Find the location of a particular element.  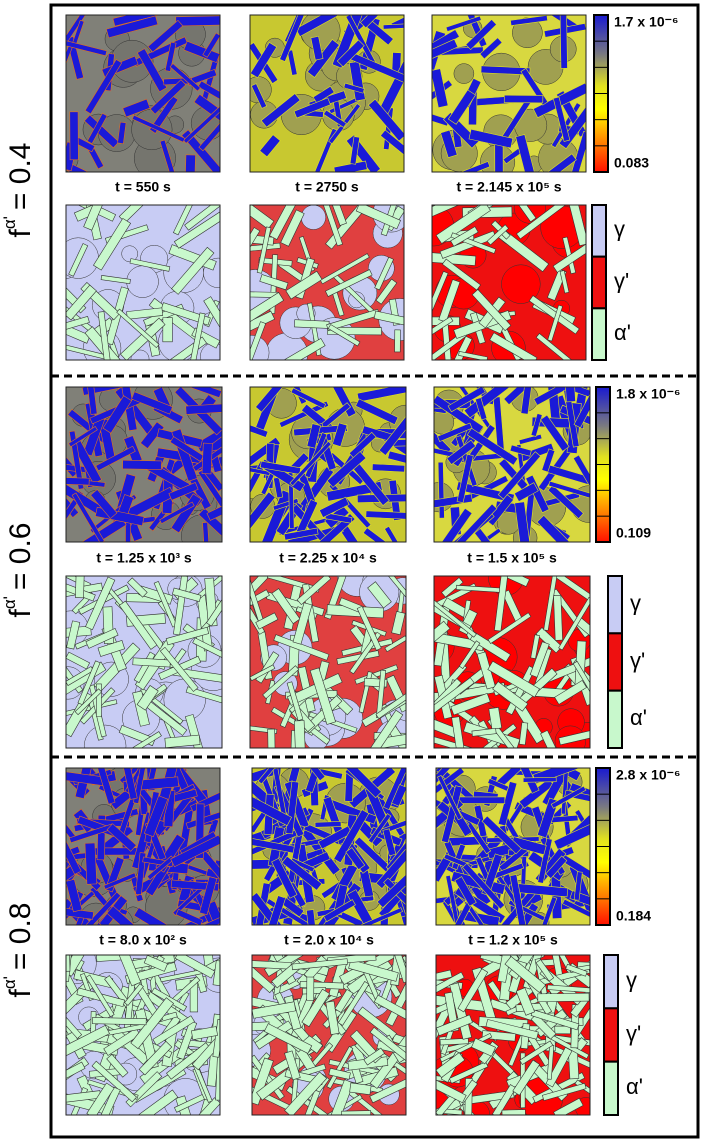

phase-map is located at coordinates (143, 1035).